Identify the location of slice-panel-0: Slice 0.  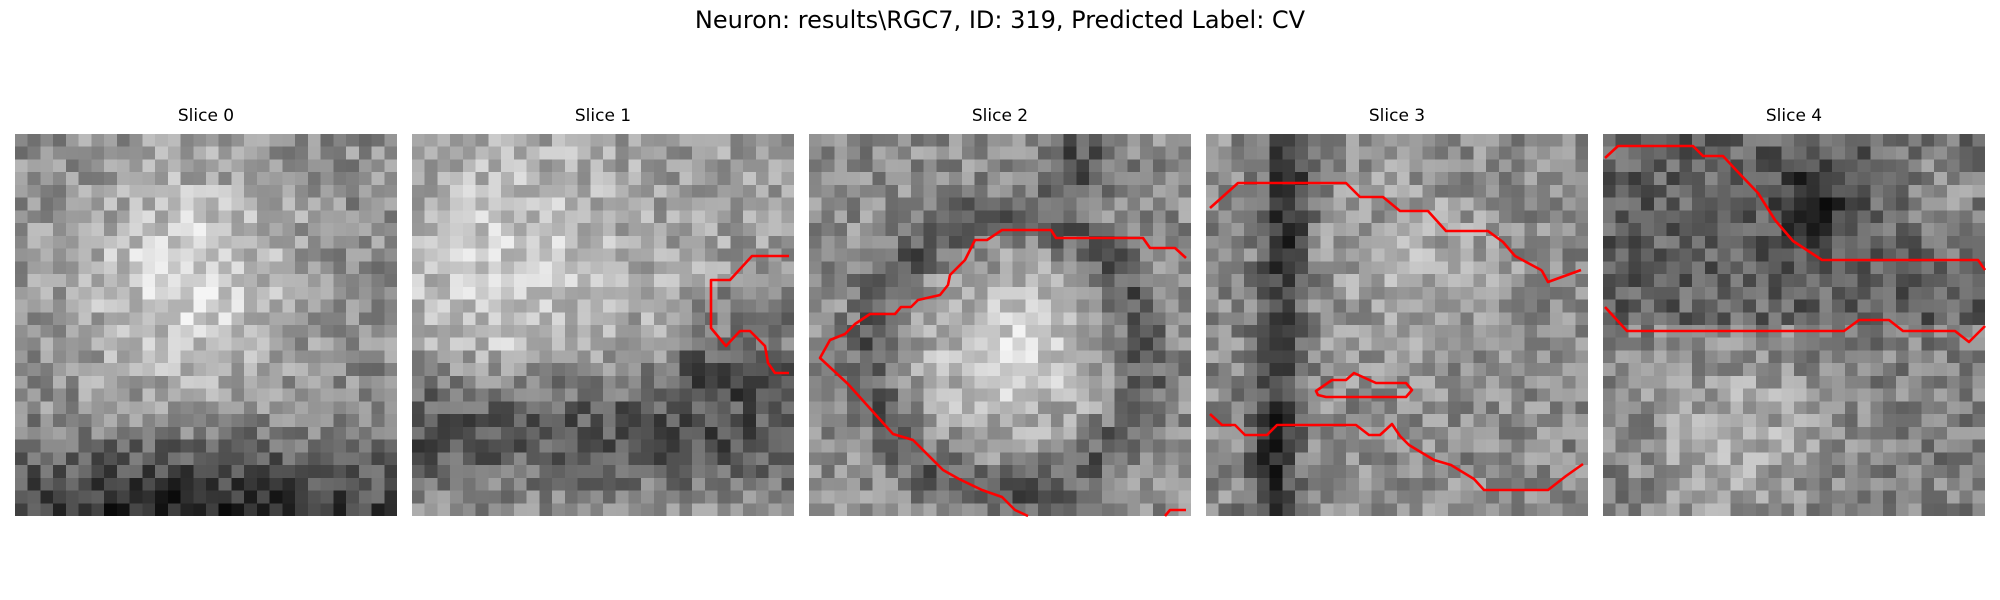
(206, 311).